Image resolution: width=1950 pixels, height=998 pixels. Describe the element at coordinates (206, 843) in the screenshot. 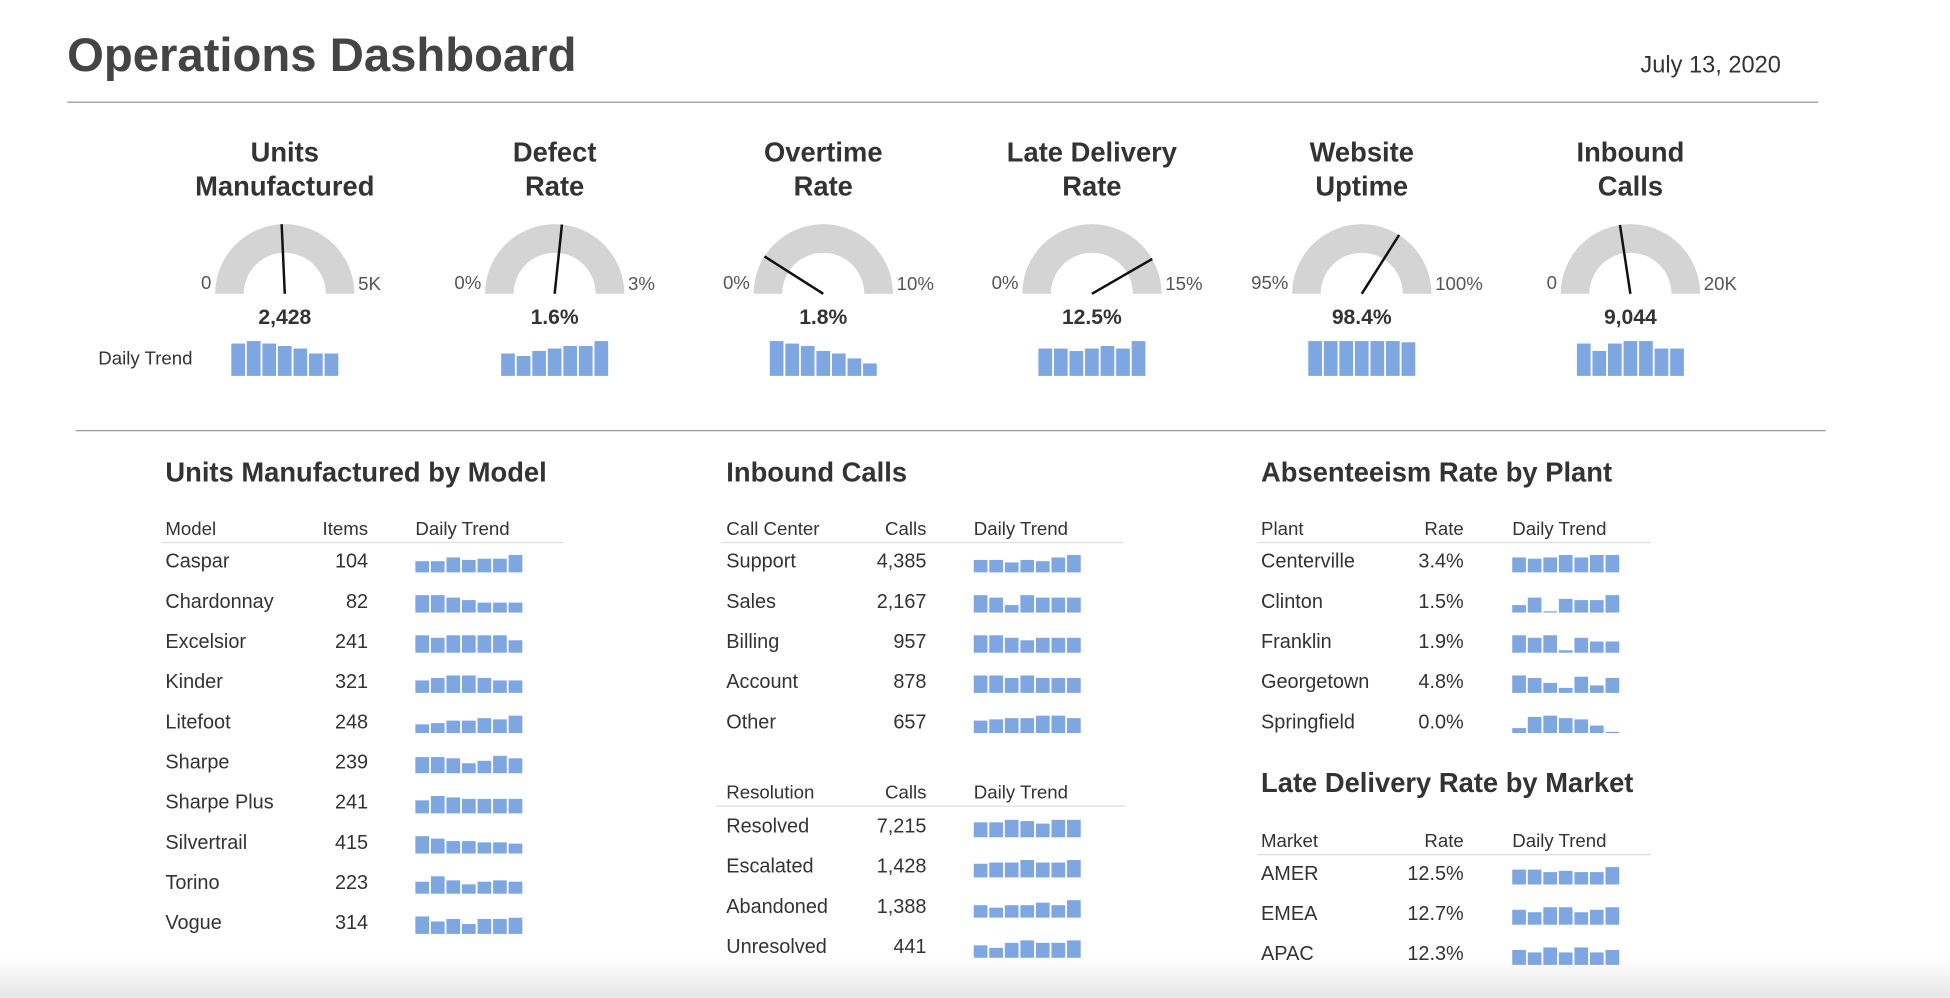

I see `row-label: Silvertrail` at that location.